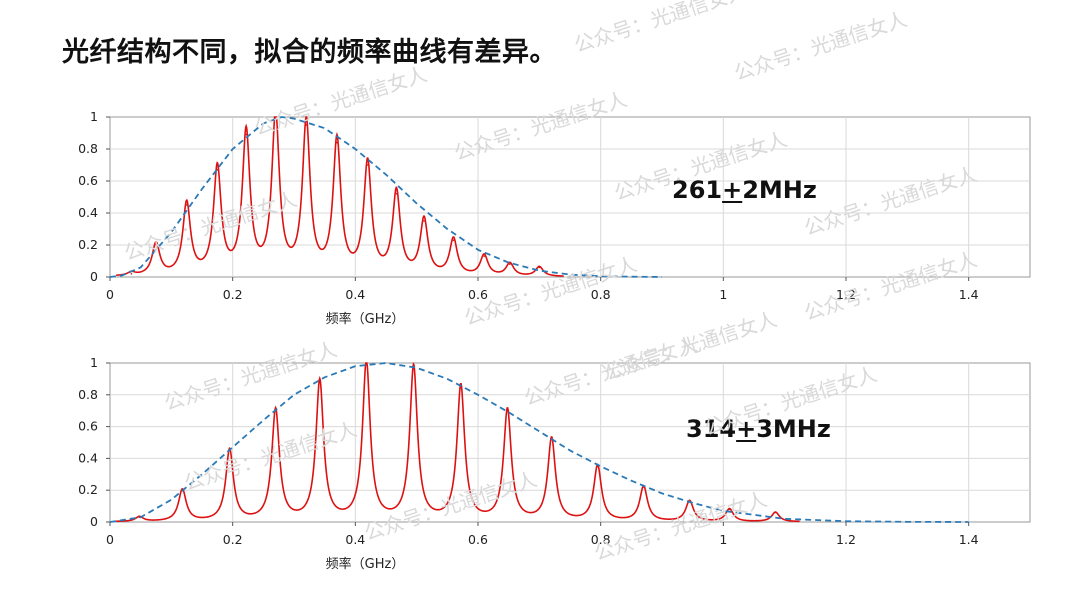 The width and height of the screenshot is (1080, 607). What do you see at coordinates (309, 52) in the screenshot?
I see `page-title: 光纤结构不同，拟合的频率曲线有差异。` at bounding box center [309, 52].